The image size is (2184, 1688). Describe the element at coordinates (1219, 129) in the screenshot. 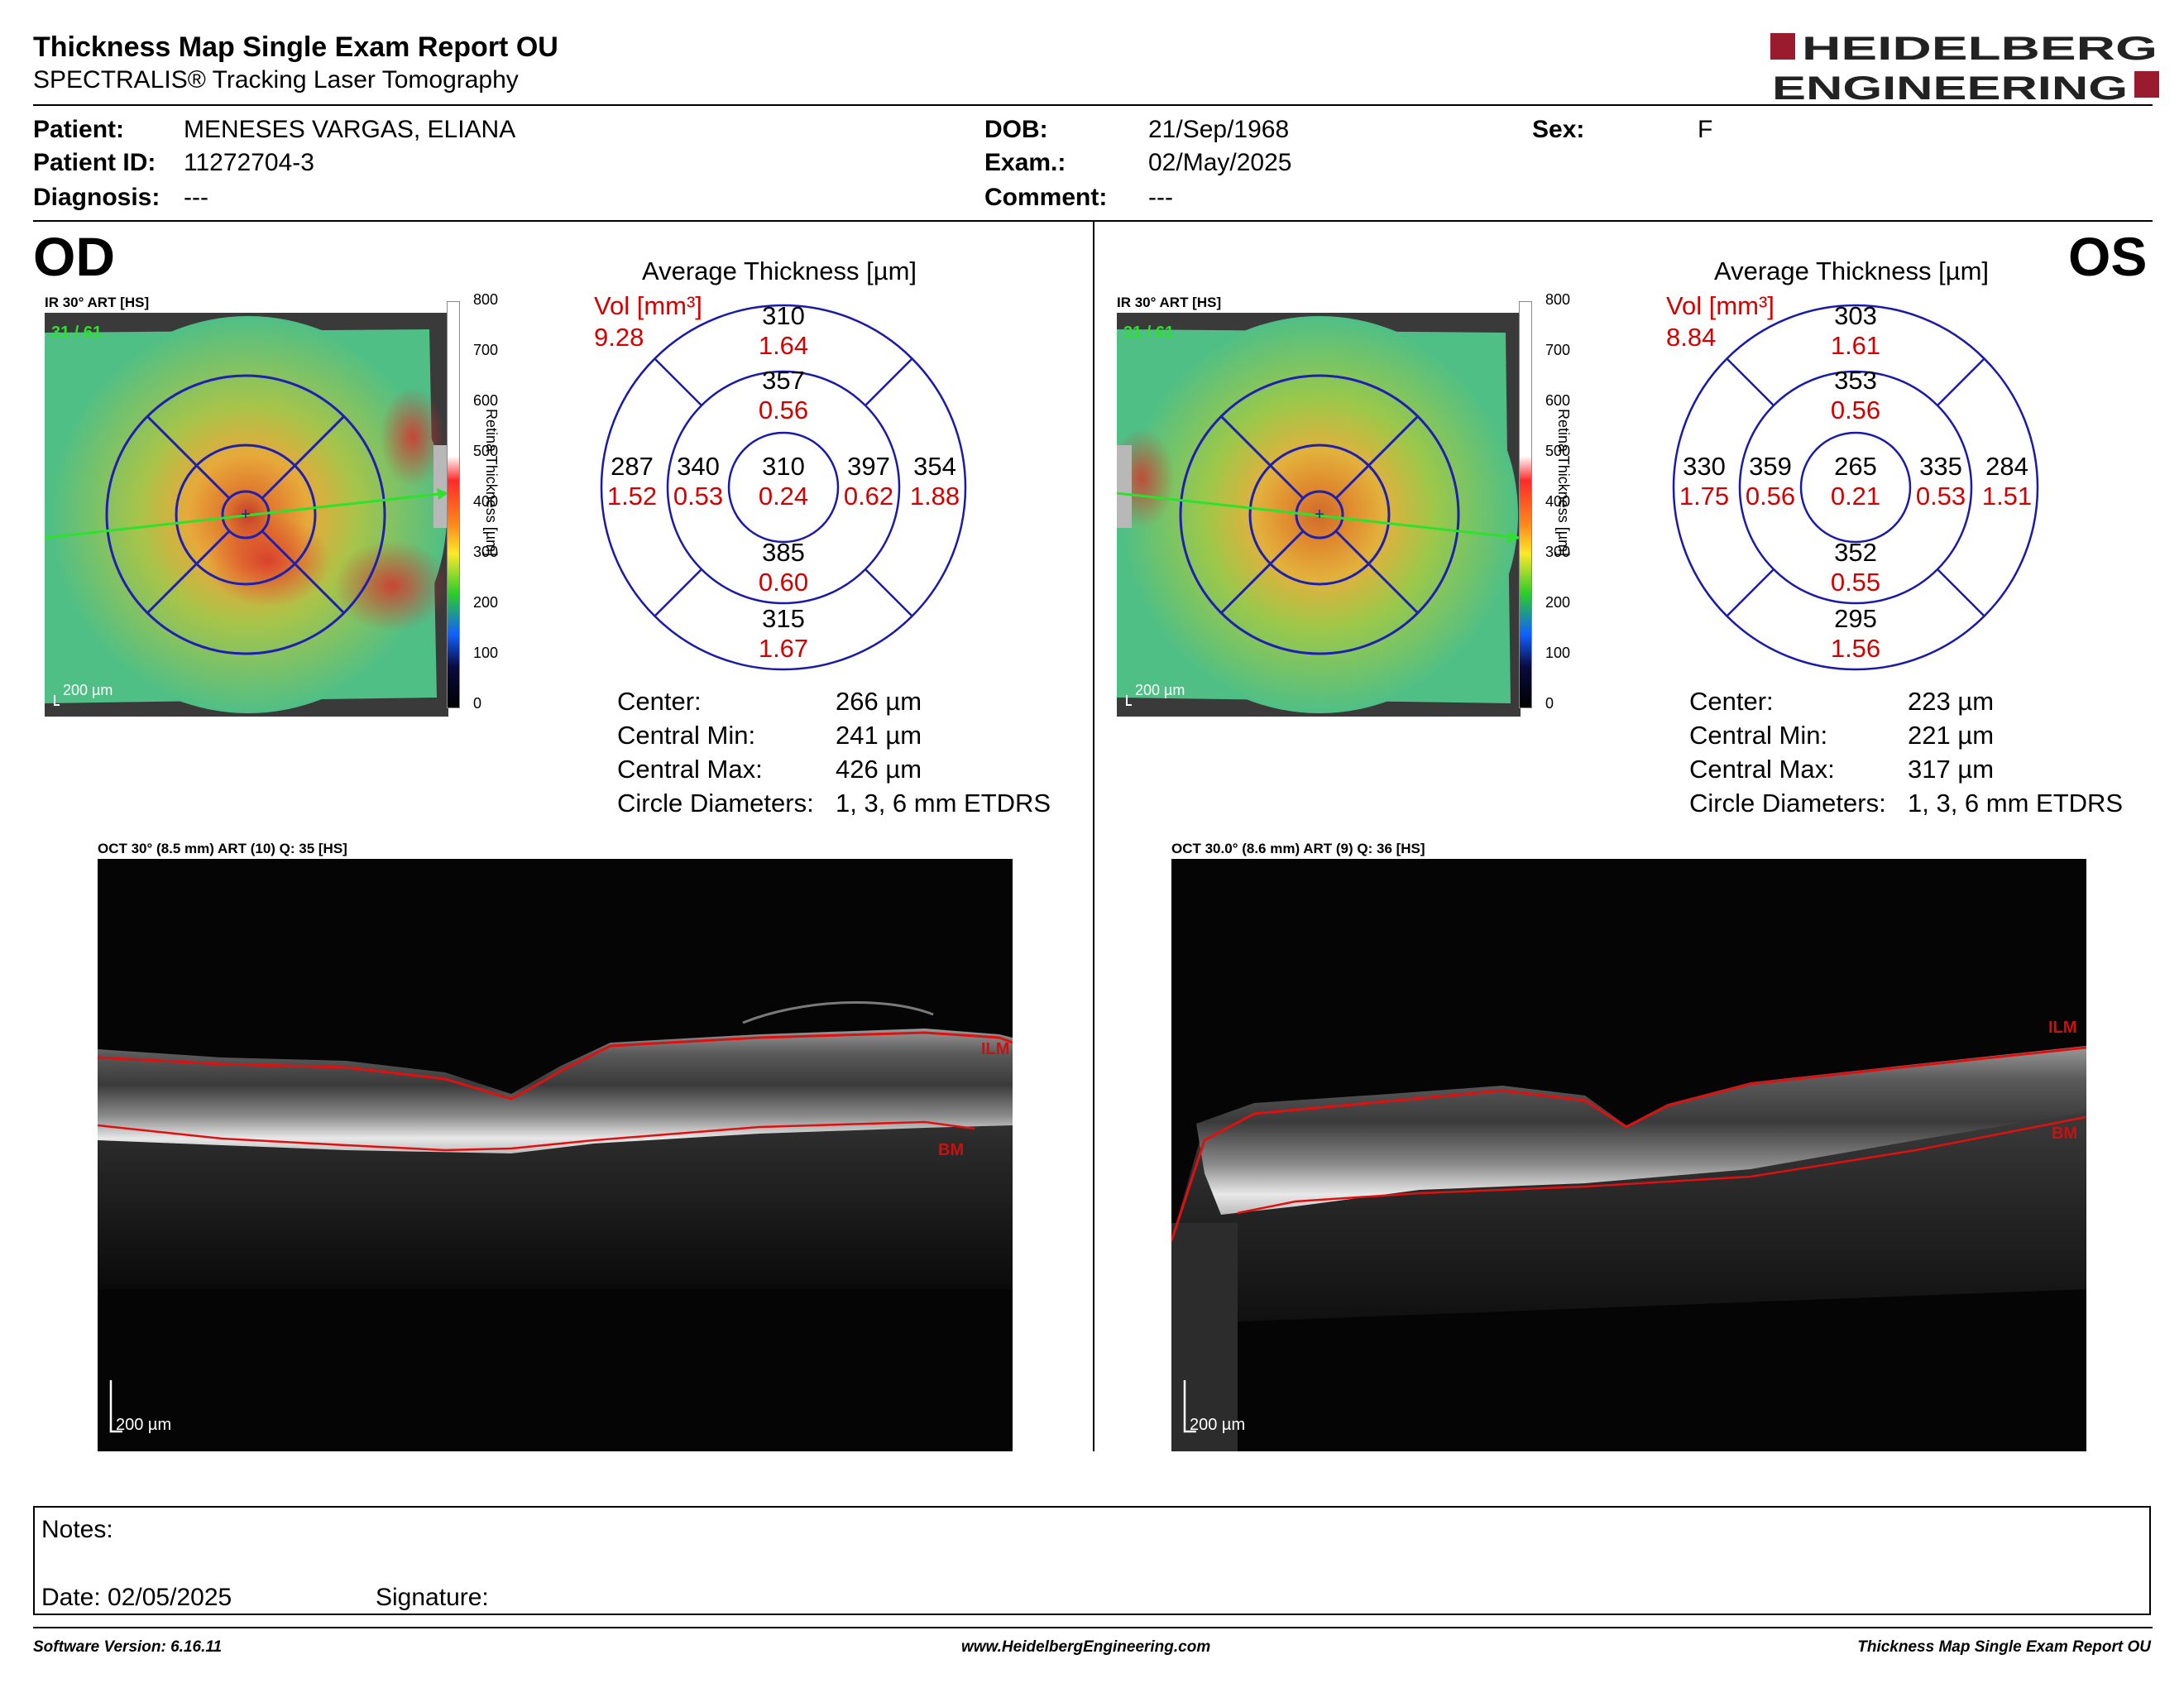

I see `dob-value: 21/Sep/1968` at that location.